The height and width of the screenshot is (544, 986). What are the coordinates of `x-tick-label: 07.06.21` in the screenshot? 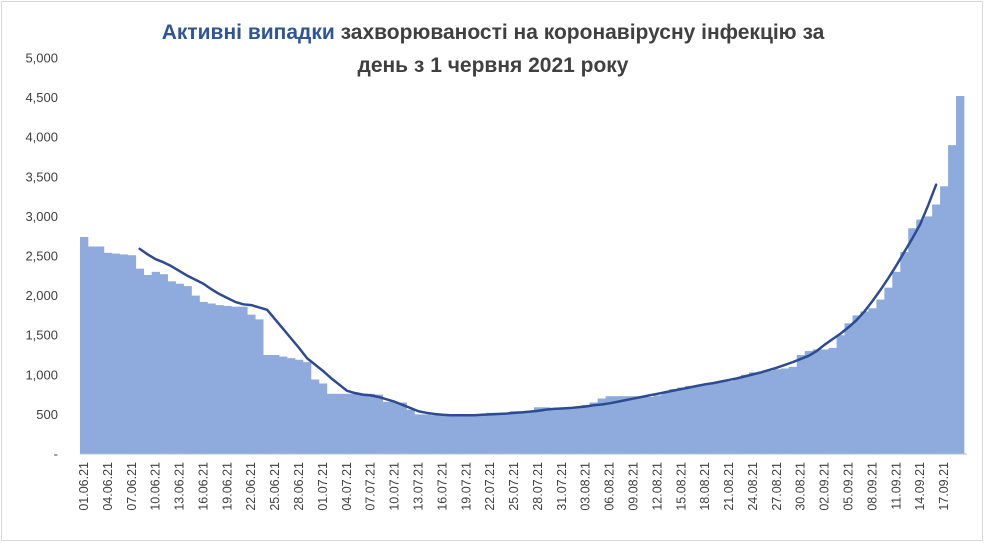 It's located at (132, 486).